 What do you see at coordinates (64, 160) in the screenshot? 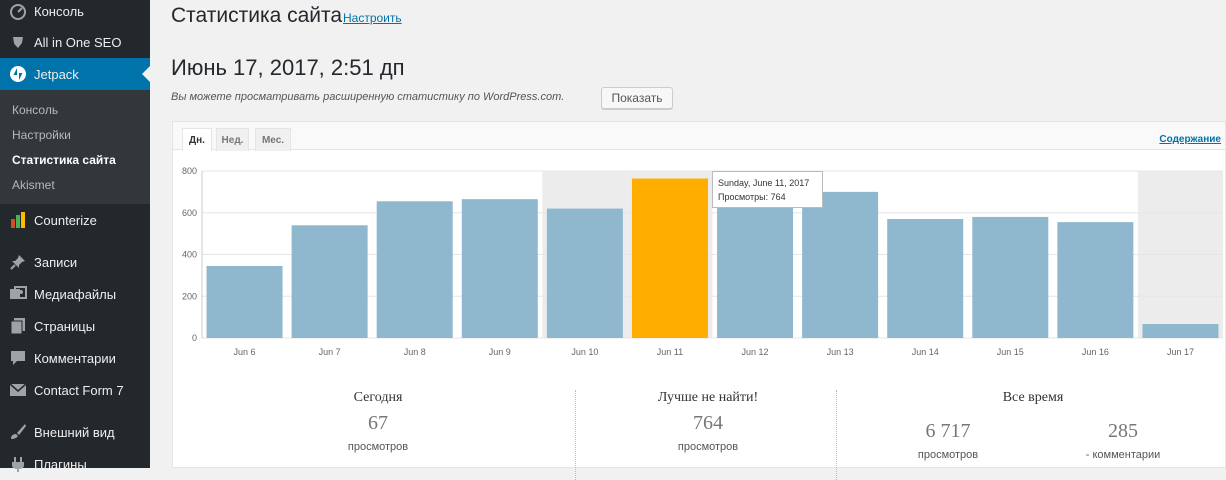
I see `submenu-item-site-stats: Статистика сайта` at bounding box center [64, 160].